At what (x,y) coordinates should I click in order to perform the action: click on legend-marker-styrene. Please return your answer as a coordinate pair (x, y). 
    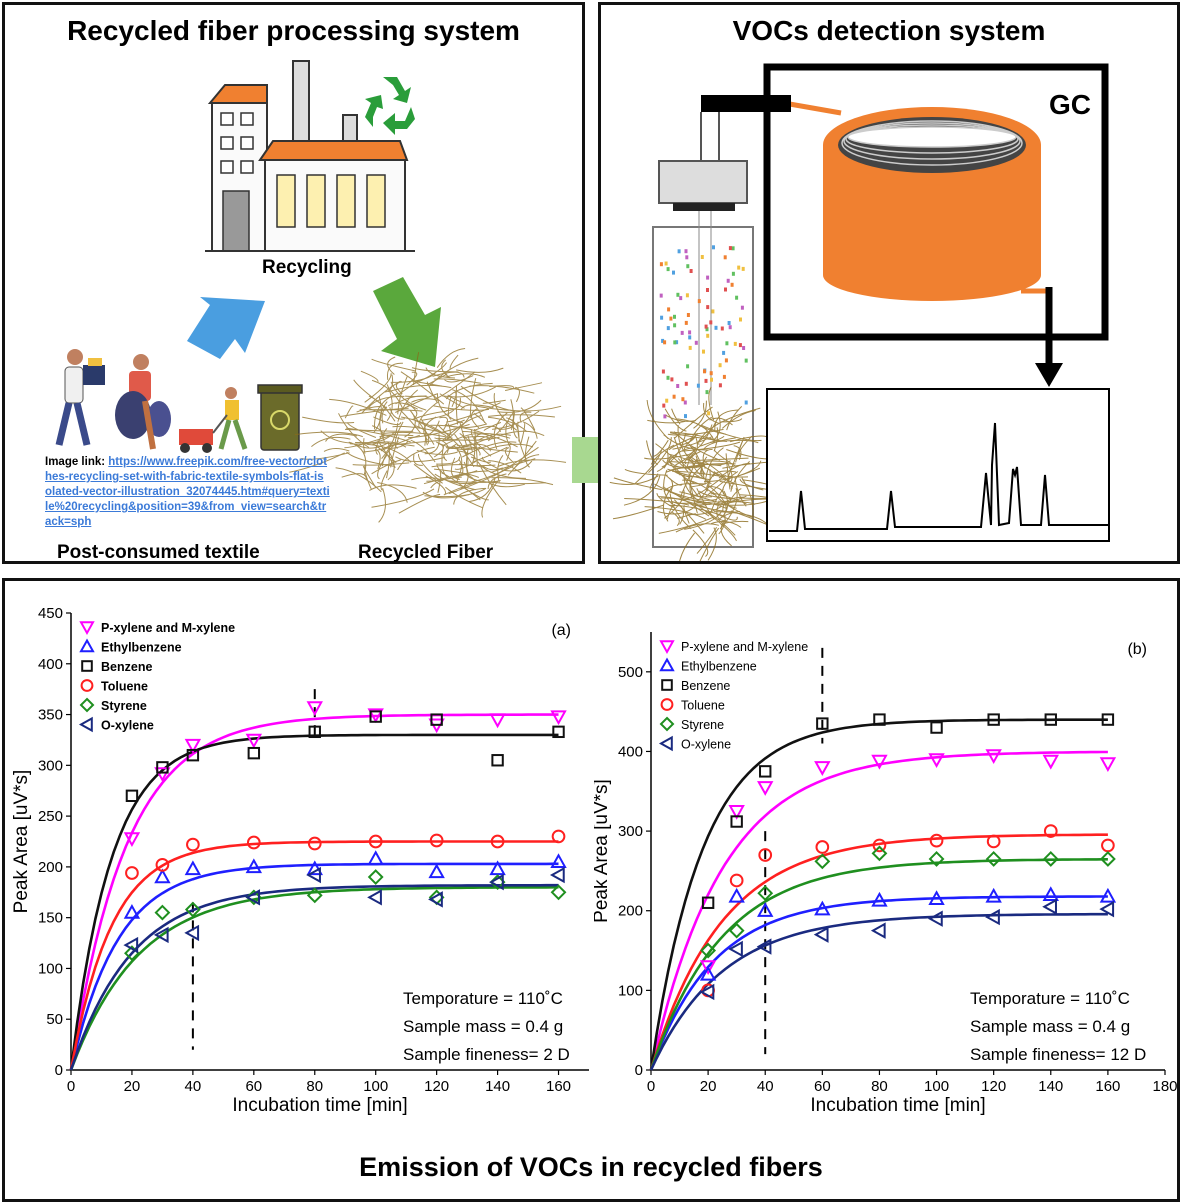
    Looking at the image, I should click on (667, 724).